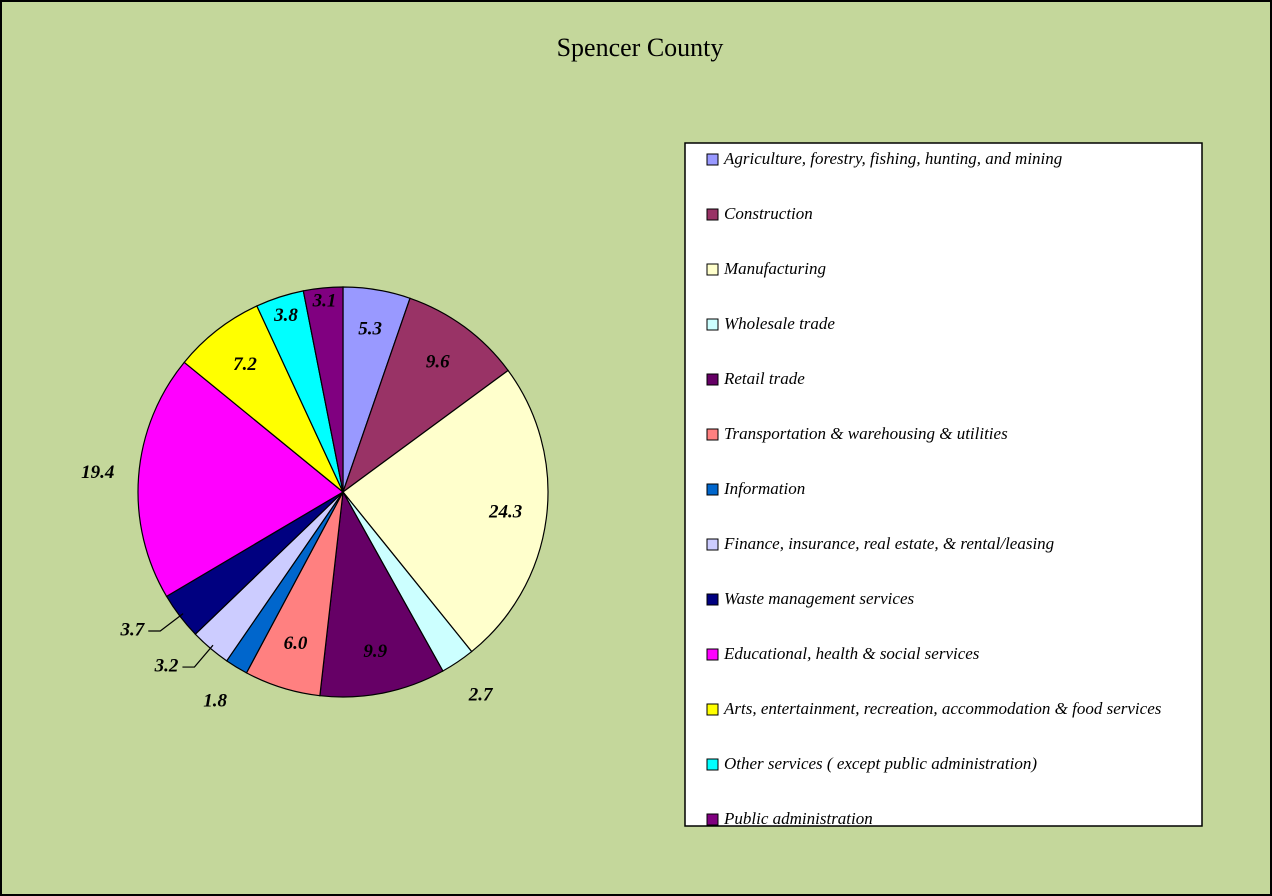 This screenshot has width=1272, height=896. Describe the element at coordinates (370, 329) in the screenshot. I see `data-label: 5.3` at that location.